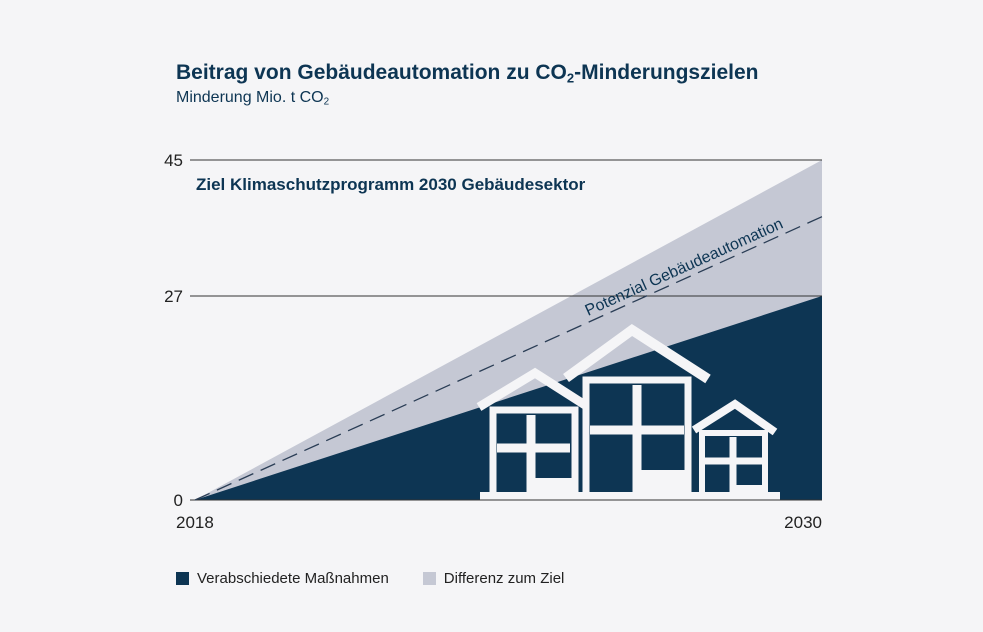  I want to click on legend-swatch-differenz, so click(429, 578).